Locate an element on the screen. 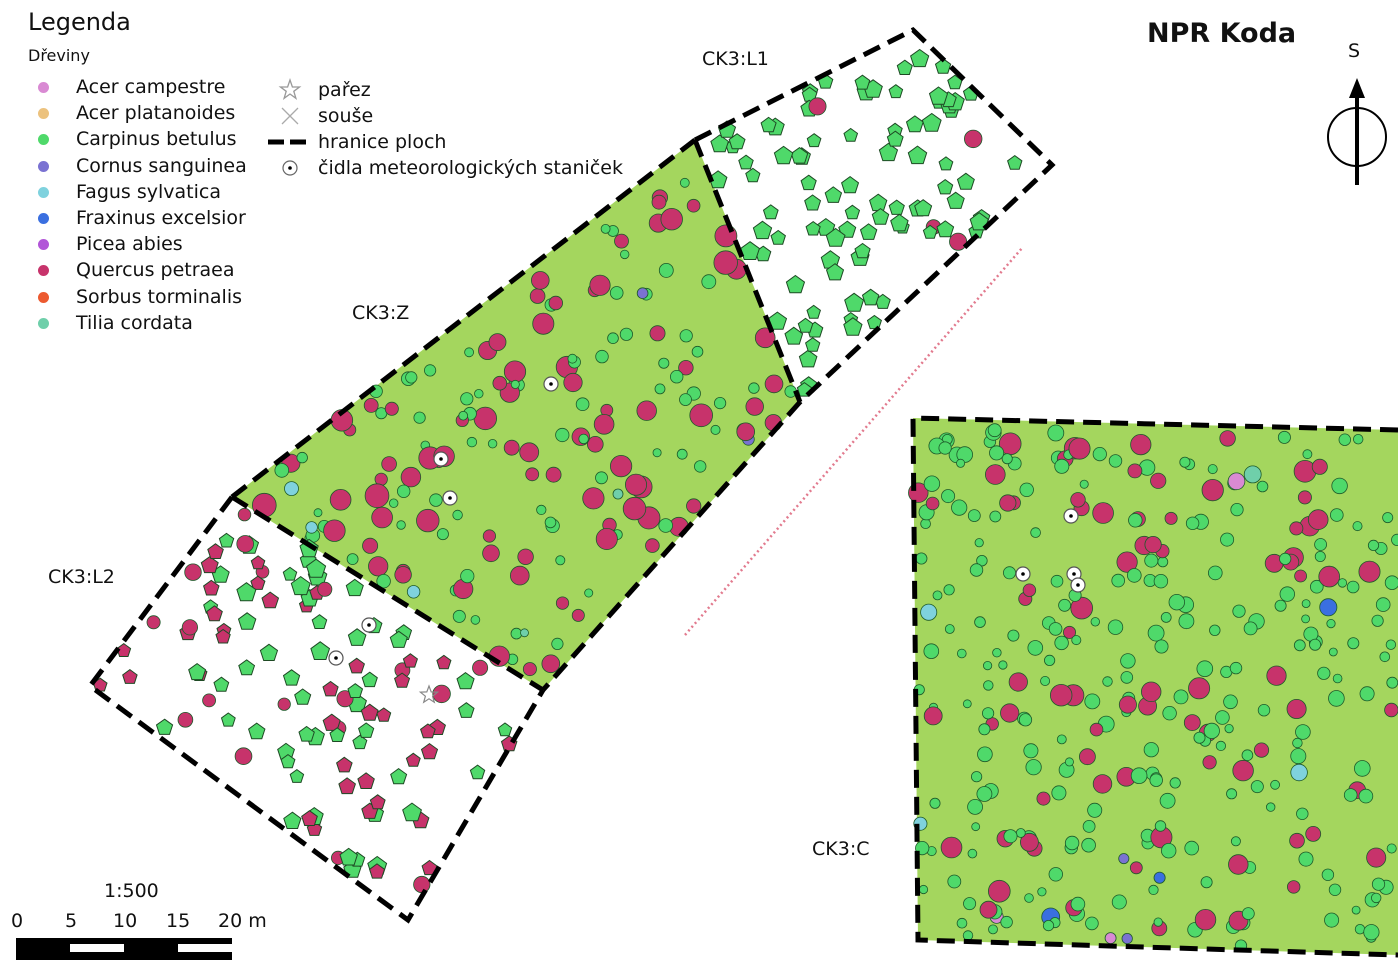 The image size is (1398, 960). legend-subtitle: Dřeviny is located at coordinates (59, 55).